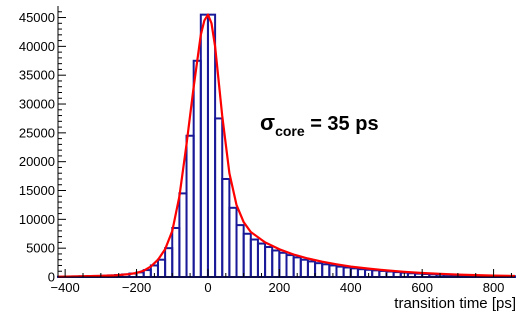  I want to click on x-tick-label: −400, so click(64, 287).